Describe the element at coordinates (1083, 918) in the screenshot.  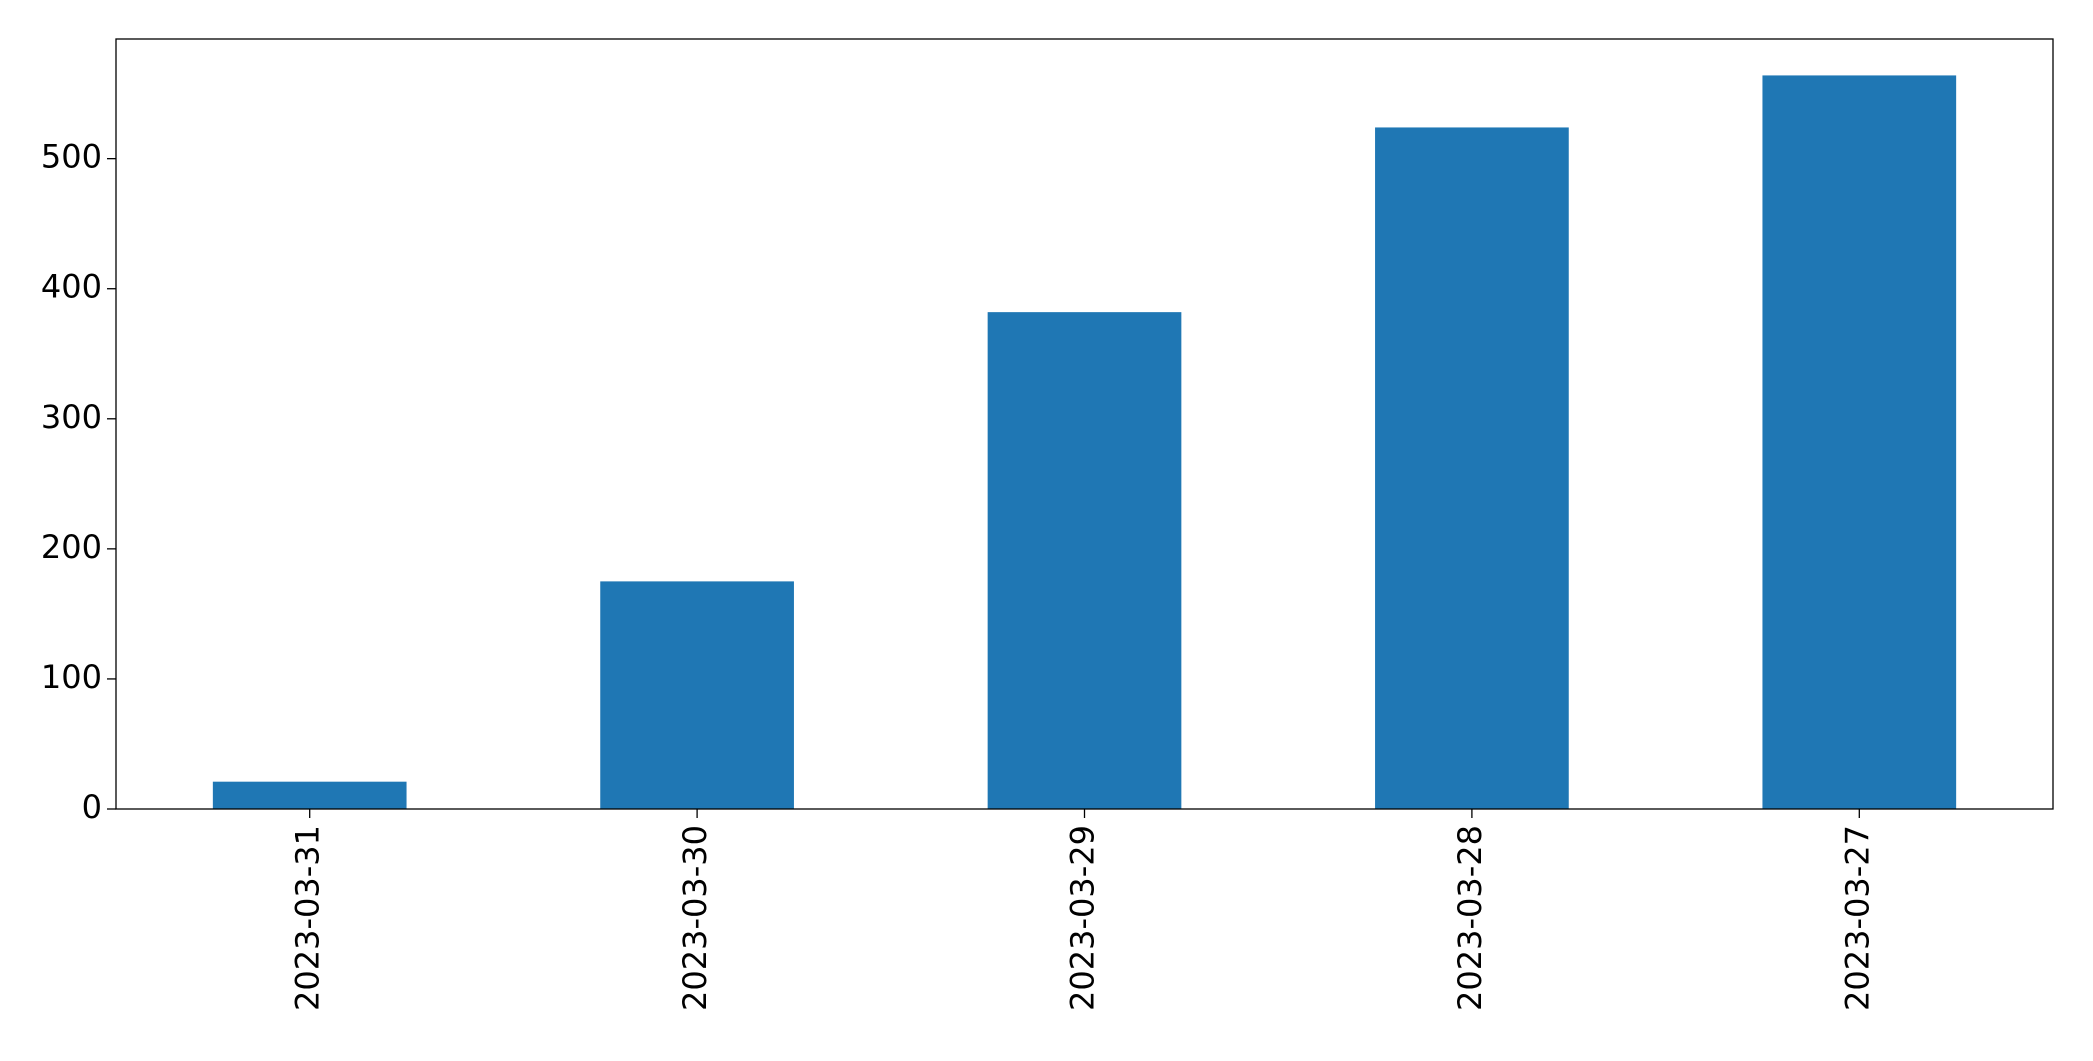
I see `x-tick-label: 2023-03-29` at that location.